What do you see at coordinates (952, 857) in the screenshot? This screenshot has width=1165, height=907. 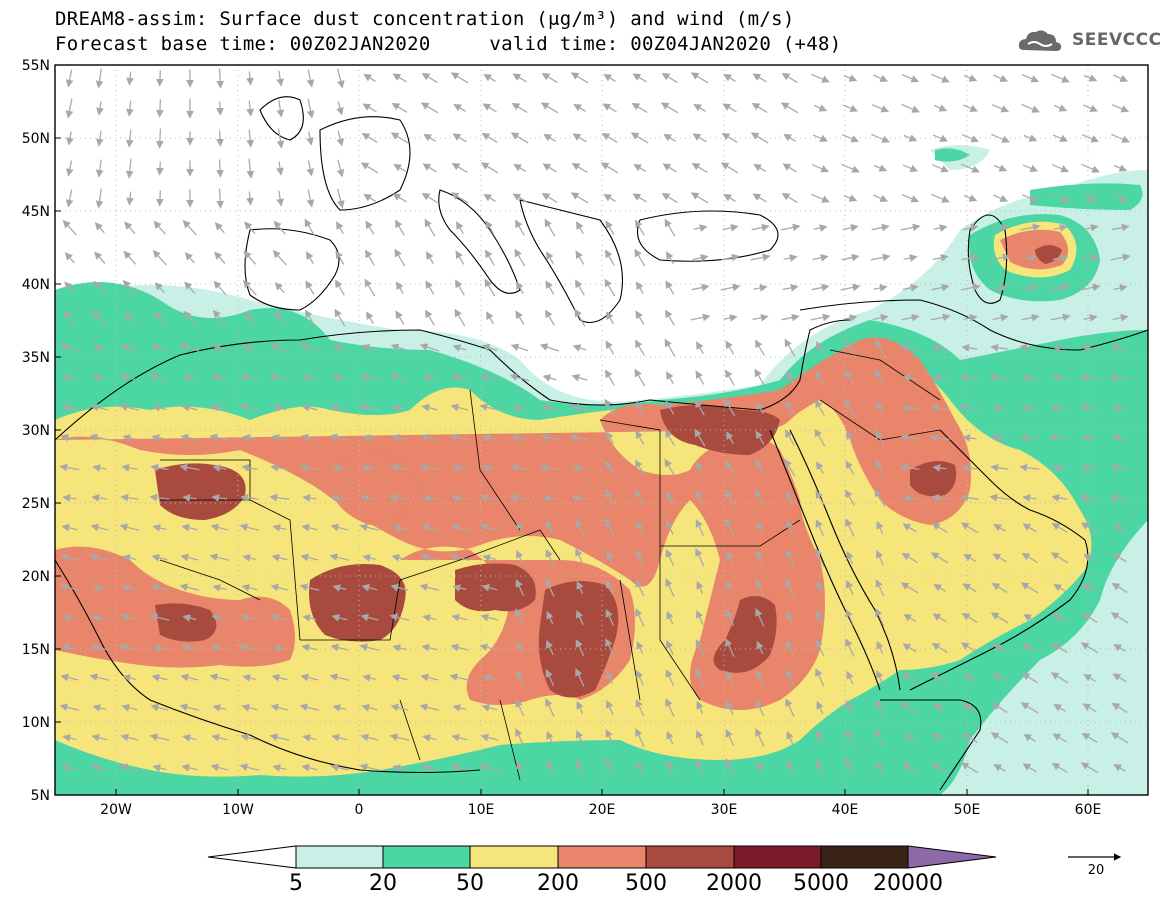 I see `colorbar-max-triangle` at bounding box center [952, 857].